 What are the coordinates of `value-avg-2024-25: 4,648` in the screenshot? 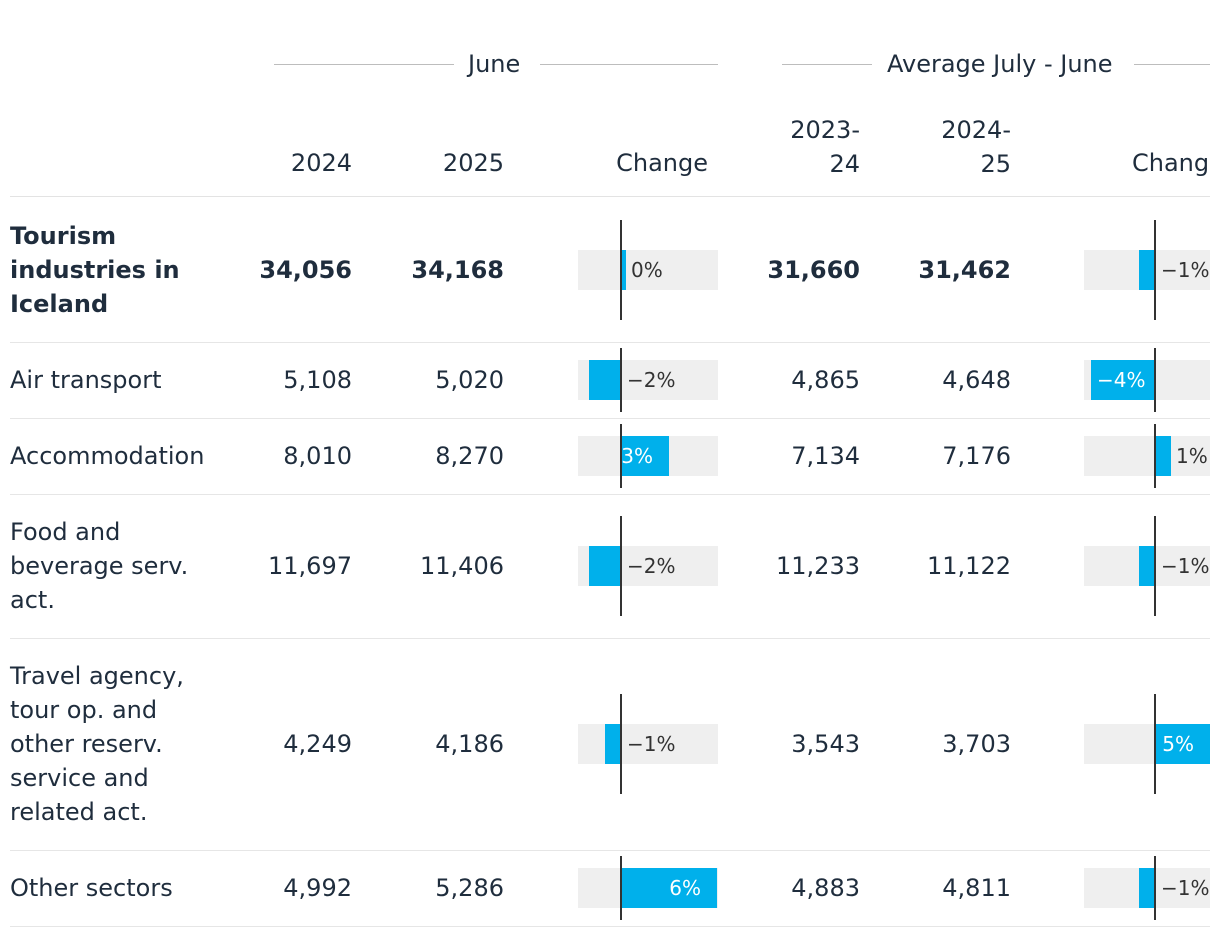 It's located at (976, 380).